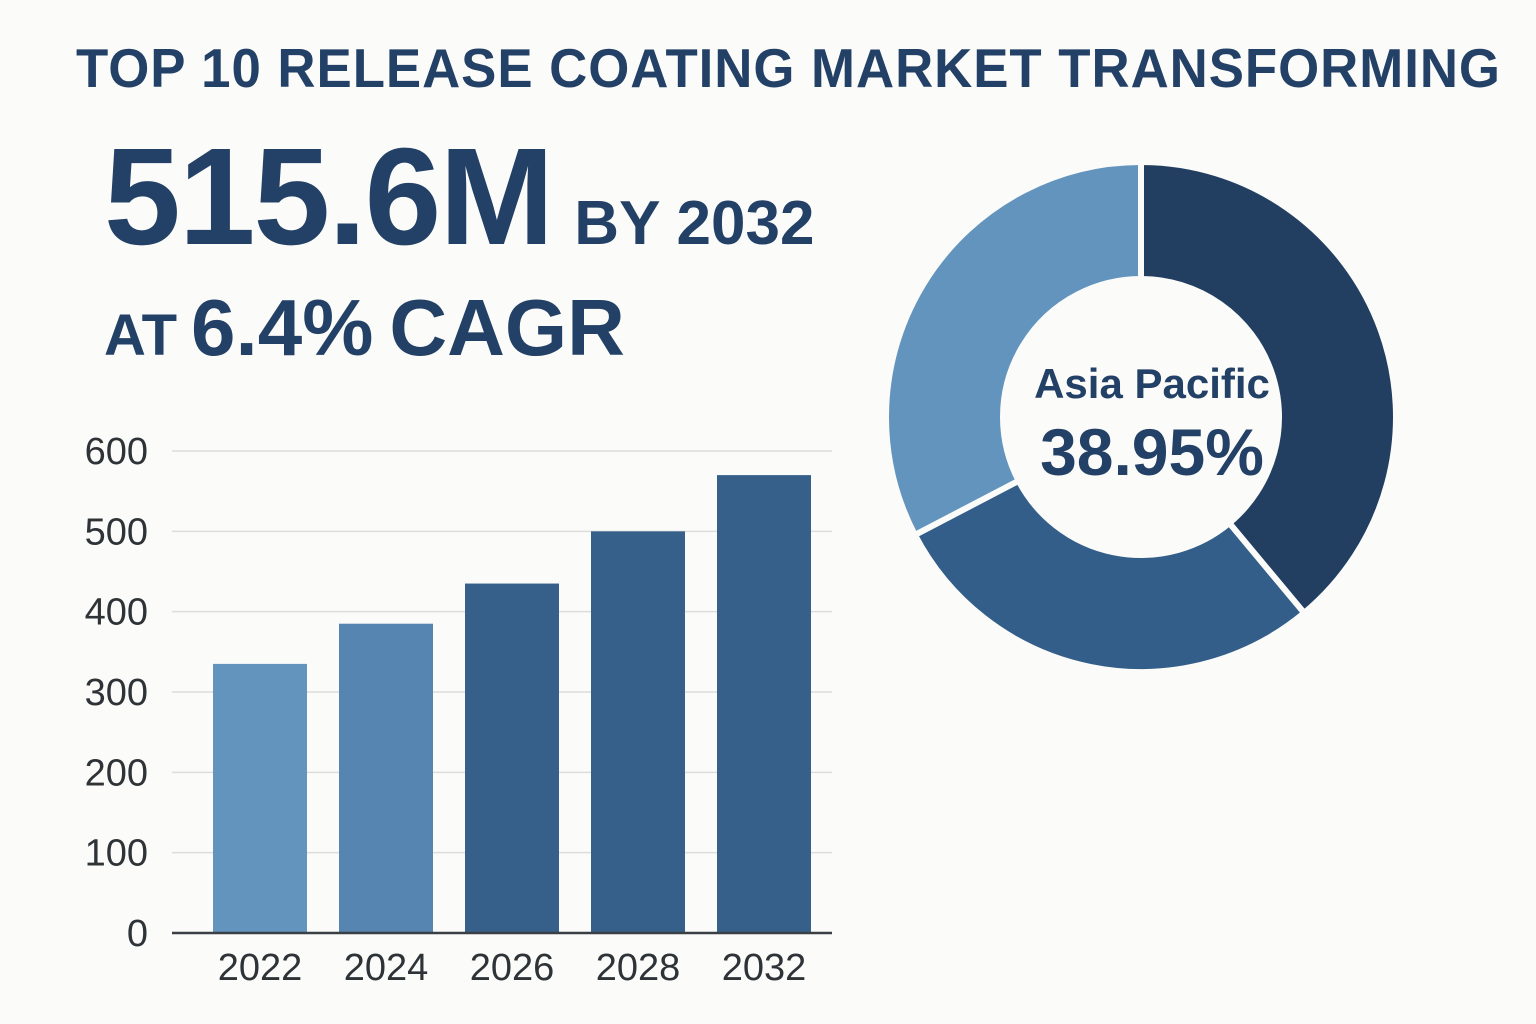 This screenshot has width=1536, height=1024. I want to click on cagr-value: 6.4%, so click(282, 327).